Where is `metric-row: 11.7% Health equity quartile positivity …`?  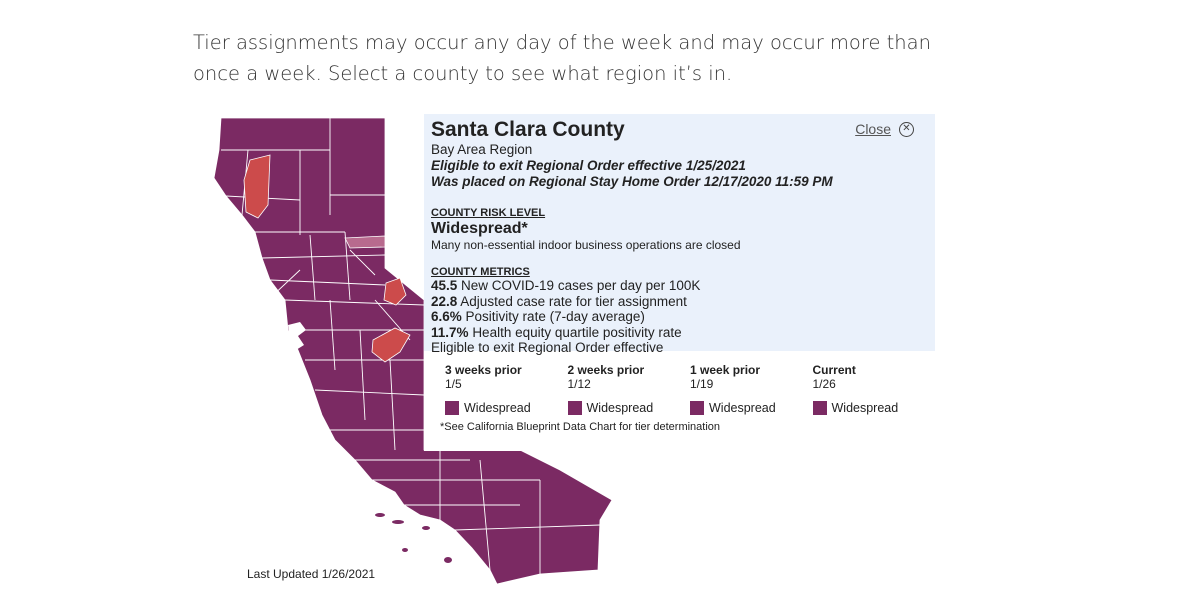 metric-row: 11.7% Health equity quartile positivity … is located at coordinates (679, 333).